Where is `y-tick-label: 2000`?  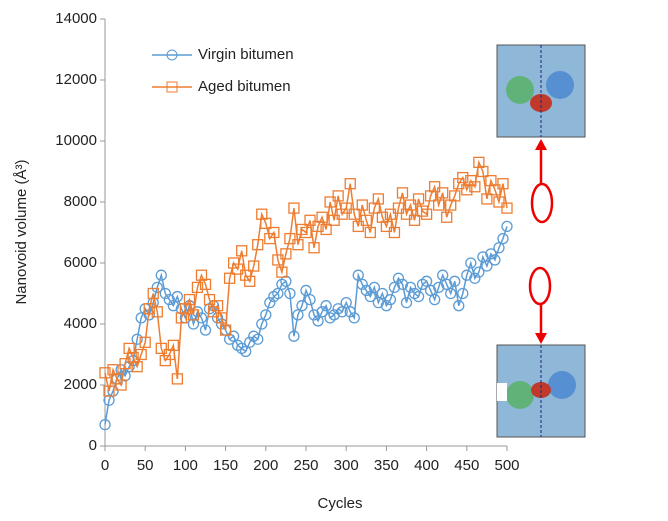 y-tick-label: 2000 is located at coordinates (80, 384).